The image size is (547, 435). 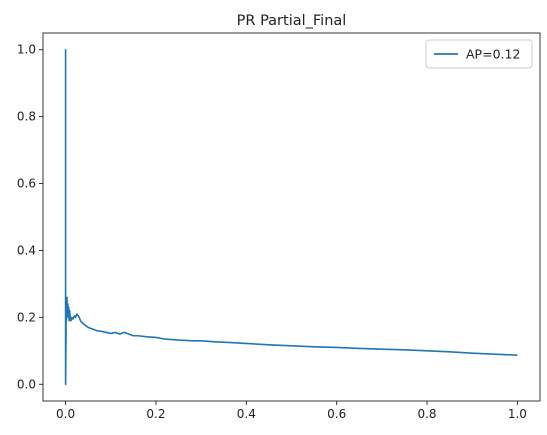 What do you see at coordinates (26, 50) in the screenshot?
I see `y-tick-label: 1.0` at bounding box center [26, 50].